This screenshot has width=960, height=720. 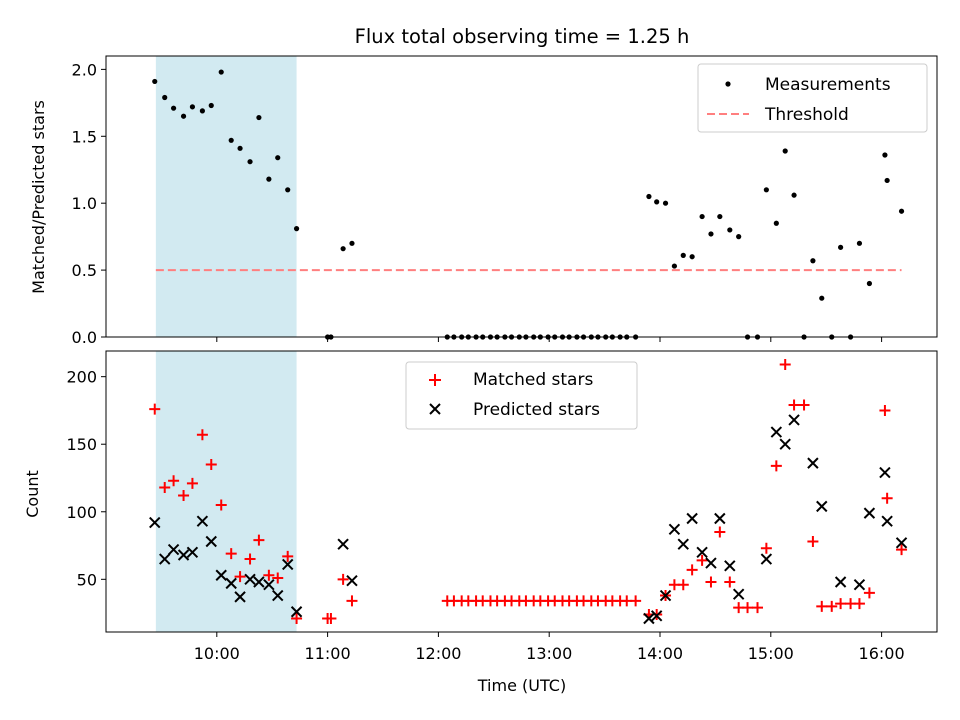 I want to click on top-legend-frame, so click(x=812, y=98).